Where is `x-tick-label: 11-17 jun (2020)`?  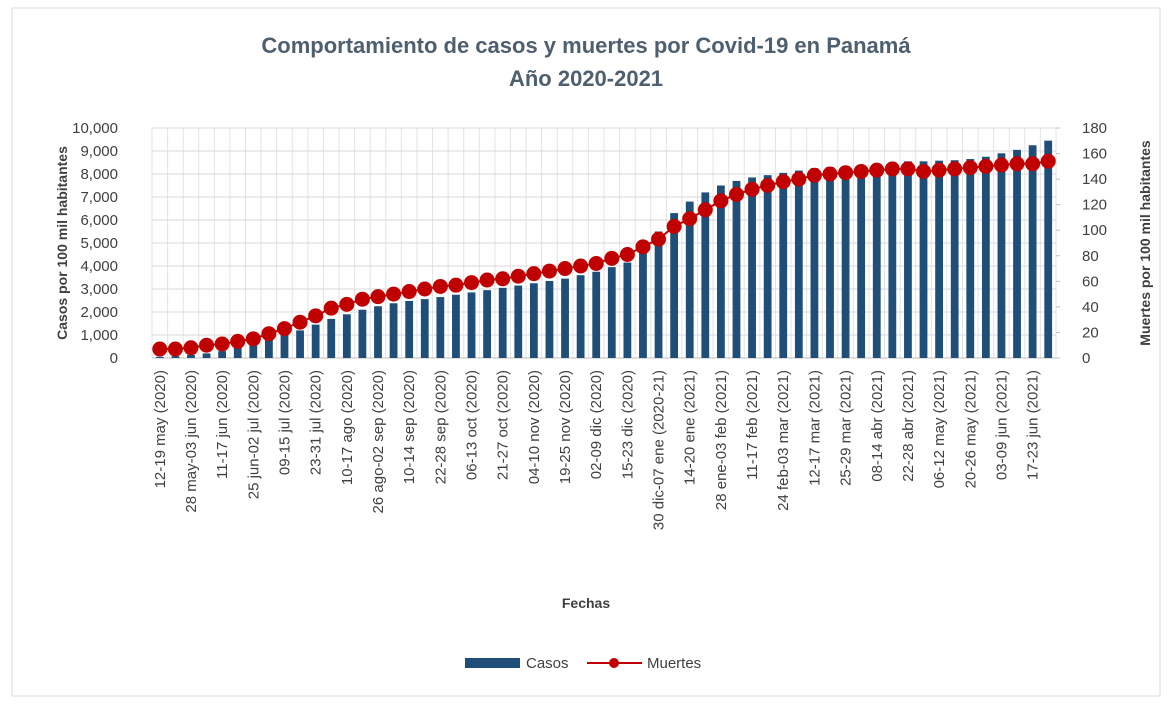 x-tick-label: 11-17 jun (2020) is located at coordinates (222, 424).